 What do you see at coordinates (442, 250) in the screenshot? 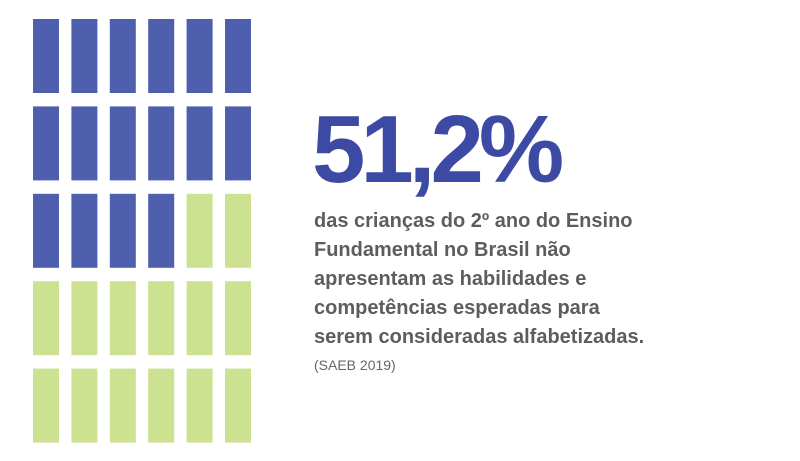
I see `description-line: Fundamental no Brasil não` at bounding box center [442, 250].